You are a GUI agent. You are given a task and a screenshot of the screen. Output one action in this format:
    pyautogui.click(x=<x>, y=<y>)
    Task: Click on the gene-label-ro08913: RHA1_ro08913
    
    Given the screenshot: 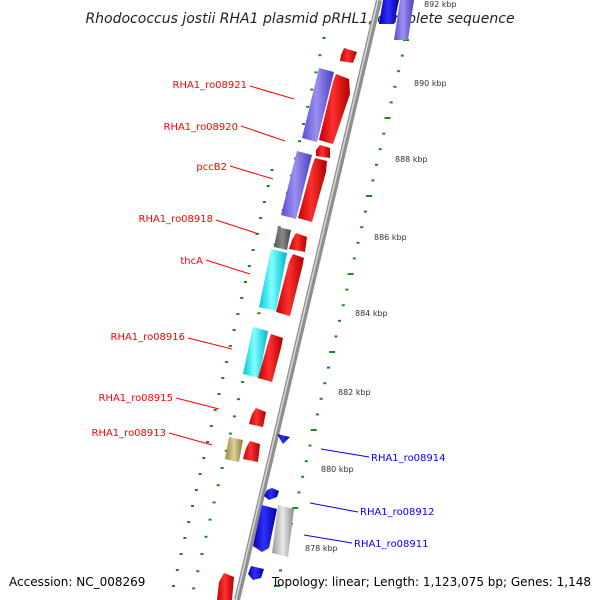 What is the action you would take?
    pyautogui.click(x=129, y=433)
    